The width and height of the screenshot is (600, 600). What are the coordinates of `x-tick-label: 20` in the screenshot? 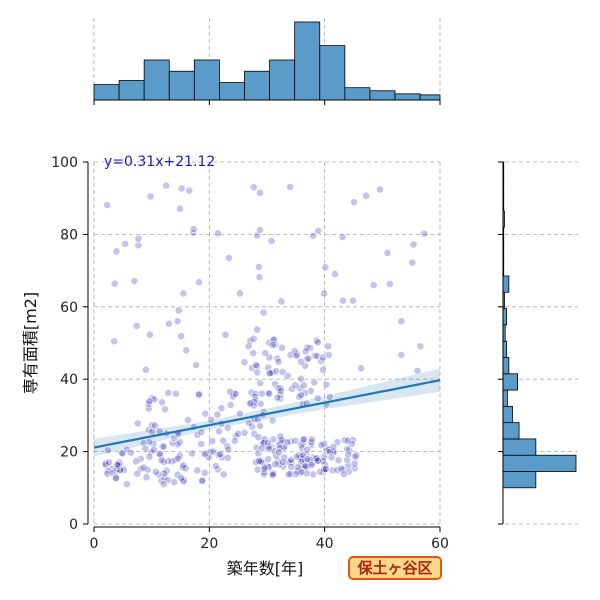 It's located at (209, 544).